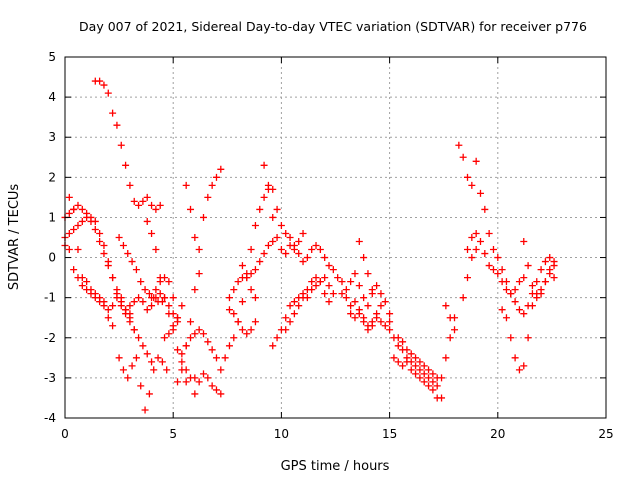  What do you see at coordinates (52, 217) in the screenshot?
I see `y-tick-label: 1` at bounding box center [52, 217].